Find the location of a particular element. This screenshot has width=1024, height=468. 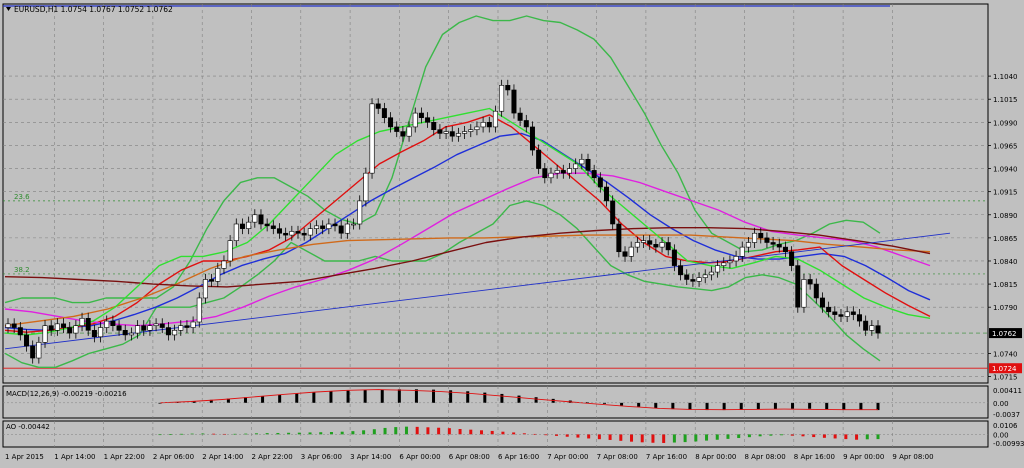

y-tick-label: 1.0990 is located at coordinates (1005, 123).